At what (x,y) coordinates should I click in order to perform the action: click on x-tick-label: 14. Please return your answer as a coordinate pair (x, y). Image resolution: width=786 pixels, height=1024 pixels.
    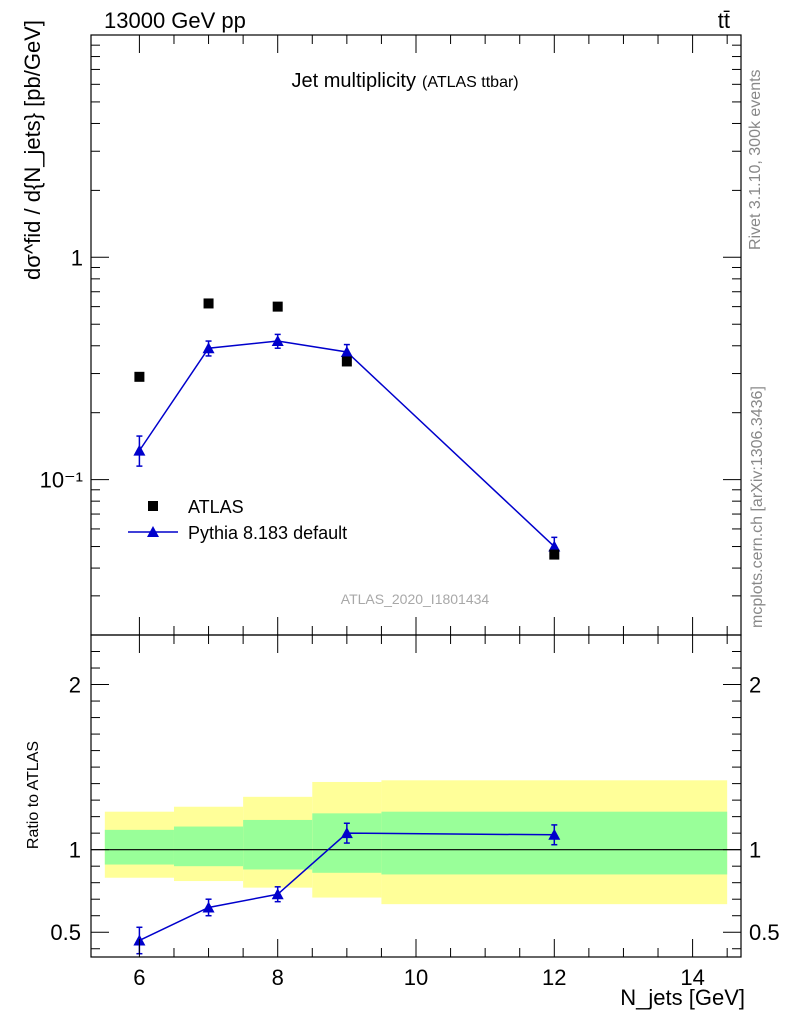
    Looking at the image, I should click on (692, 977).